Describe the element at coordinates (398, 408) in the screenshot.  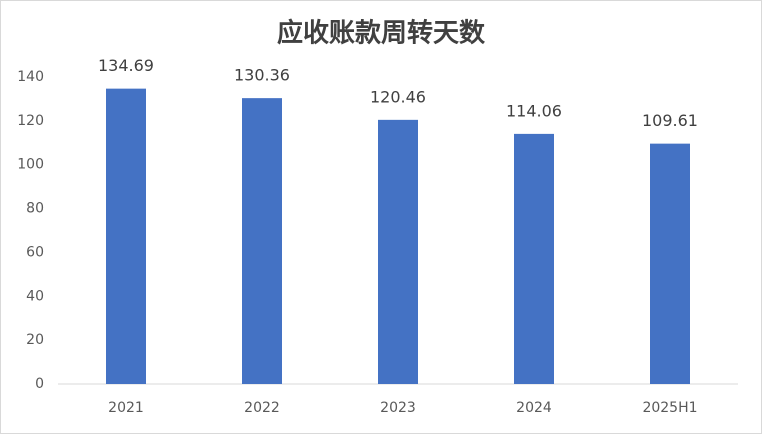
I see `x-tick-label: 2023` at that location.